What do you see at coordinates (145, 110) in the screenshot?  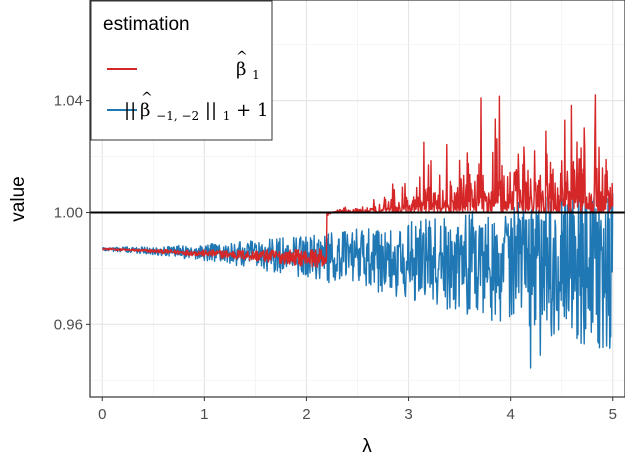 I see `legend-norm-beta: β` at bounding box center [145, 110].